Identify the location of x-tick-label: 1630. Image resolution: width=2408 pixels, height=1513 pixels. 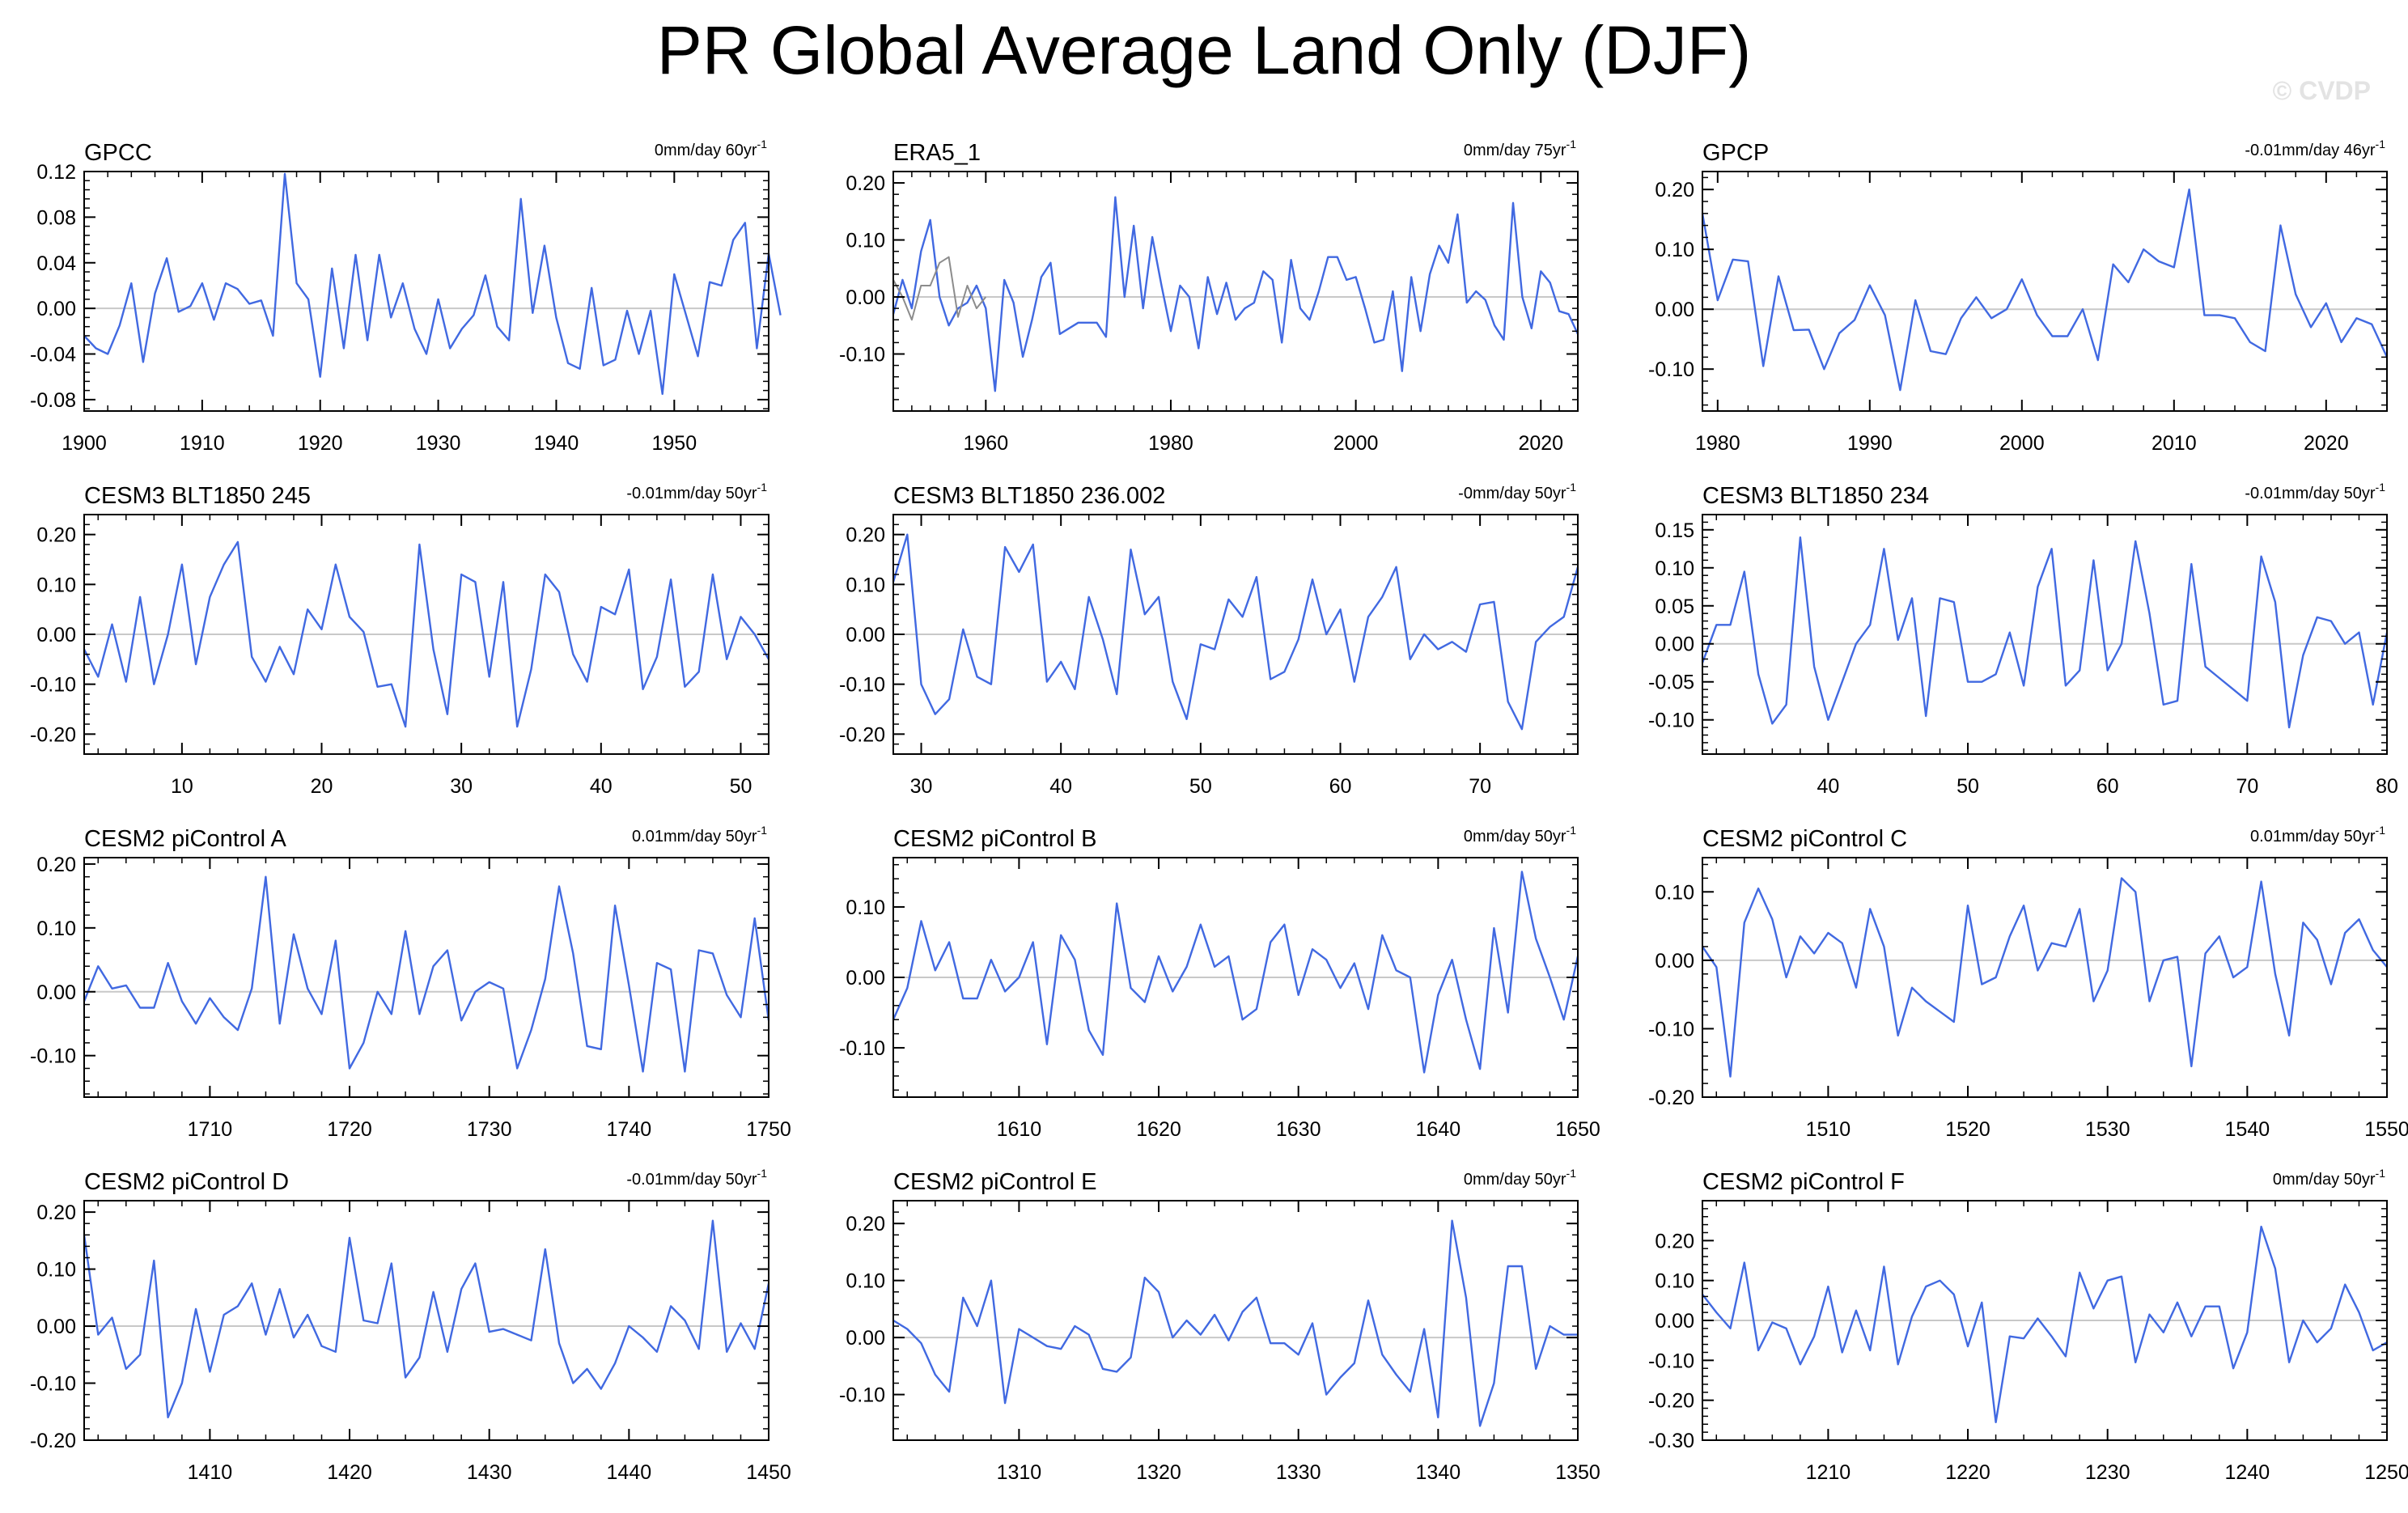
(1298, 1129).